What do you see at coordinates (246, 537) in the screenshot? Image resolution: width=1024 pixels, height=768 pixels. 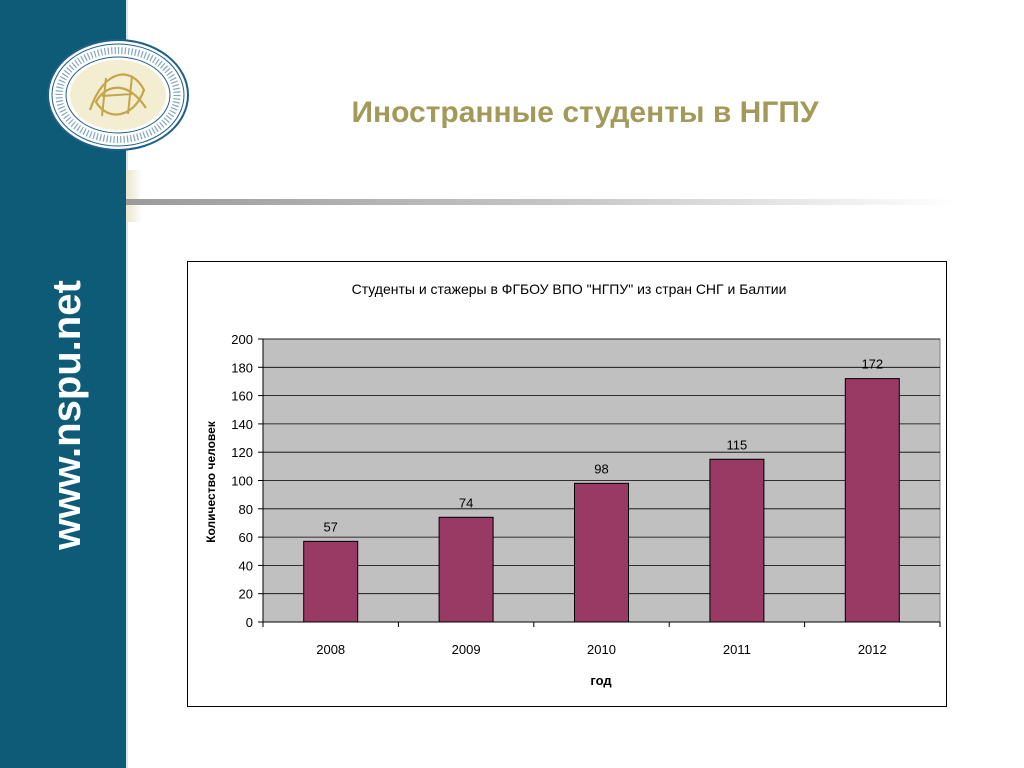 I see `y-tick-label: 60` at bounding box center [246, 537].